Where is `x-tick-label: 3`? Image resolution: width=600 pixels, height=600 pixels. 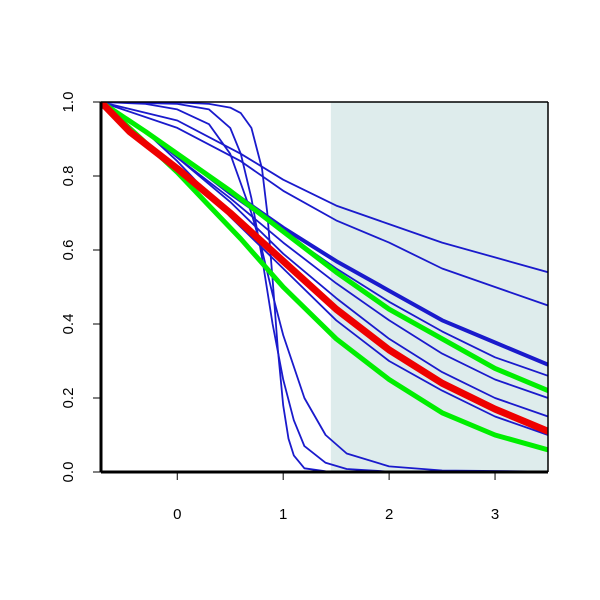
x-tick-label: 3 is located at coordinates (495, 514).